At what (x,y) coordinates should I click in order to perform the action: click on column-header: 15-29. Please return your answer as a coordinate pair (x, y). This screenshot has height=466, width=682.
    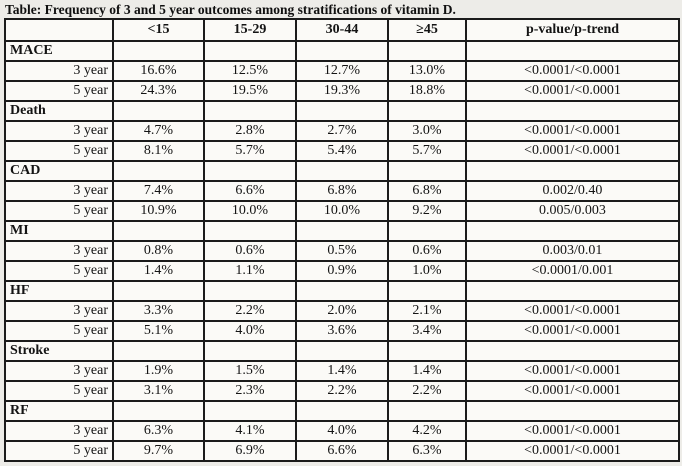
    Looking at the image, I should click on (250, 30).